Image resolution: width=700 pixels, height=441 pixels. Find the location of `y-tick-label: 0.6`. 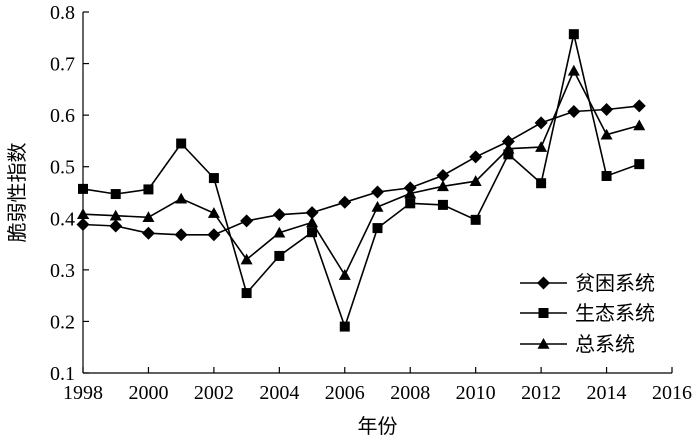

y-tick-label: 0.6 is located at coordinates (62, 116).